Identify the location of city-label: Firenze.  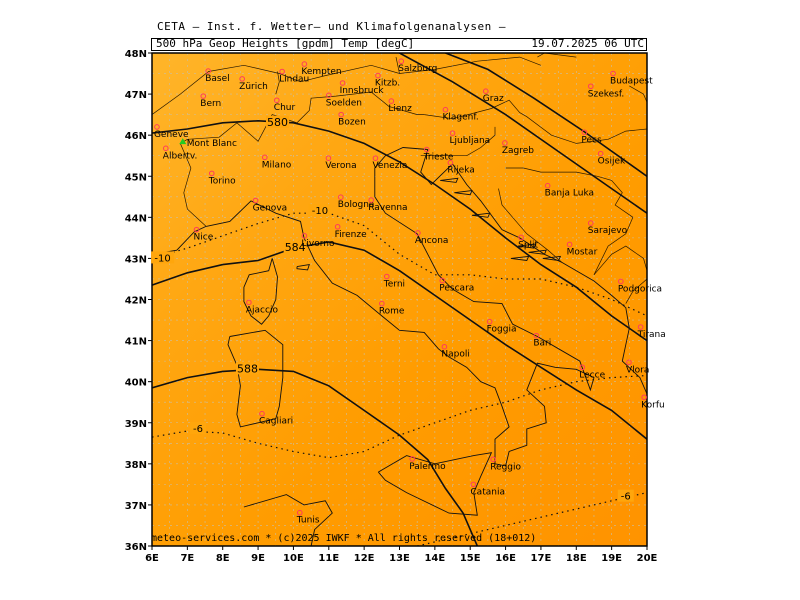
(351, 235).